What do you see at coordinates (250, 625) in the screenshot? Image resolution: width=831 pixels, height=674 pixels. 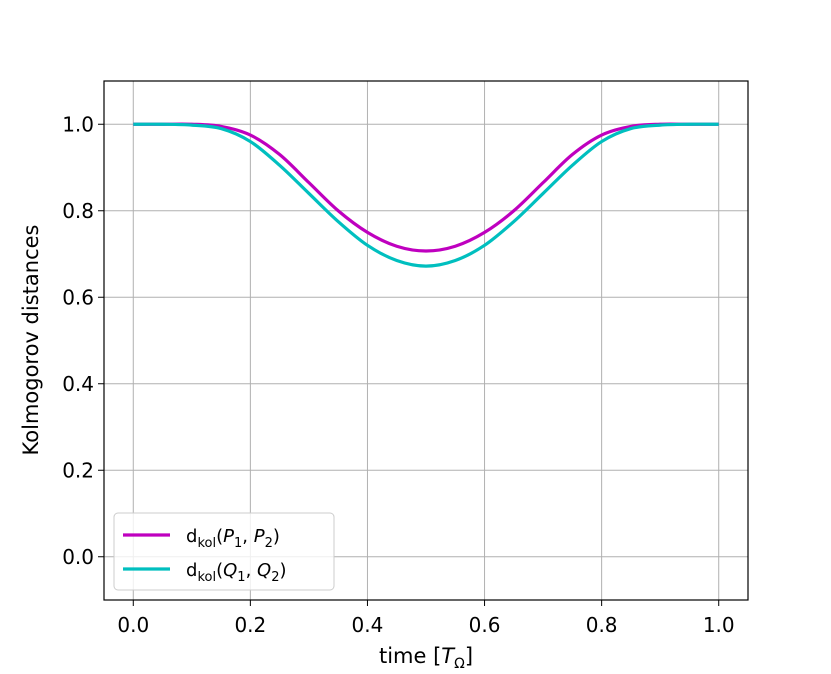 I see `x-tick-label: 0.2` at bounding box center [250, 625].